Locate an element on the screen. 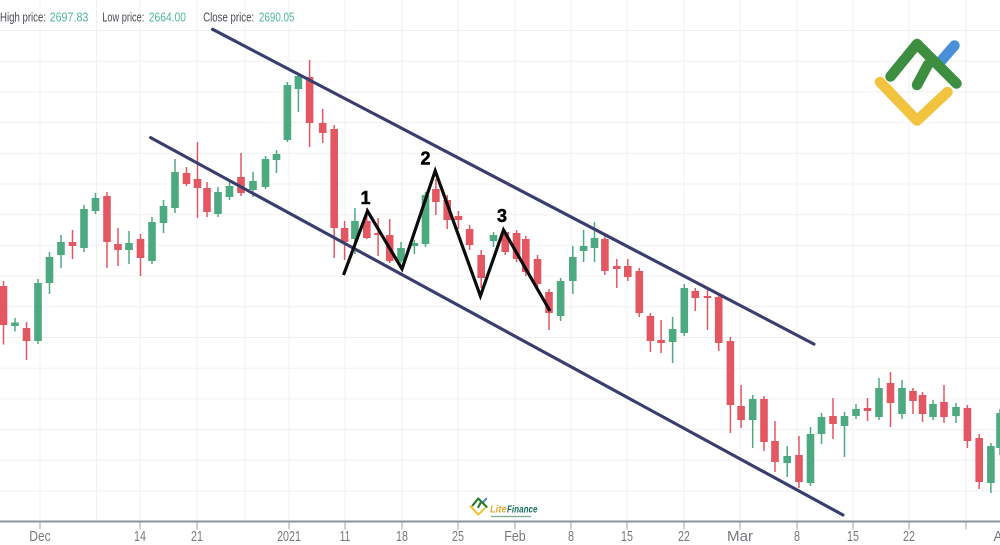 This screenshot has width=1000, height=545. svg-text: Apr is located at coordinates (997, 537).